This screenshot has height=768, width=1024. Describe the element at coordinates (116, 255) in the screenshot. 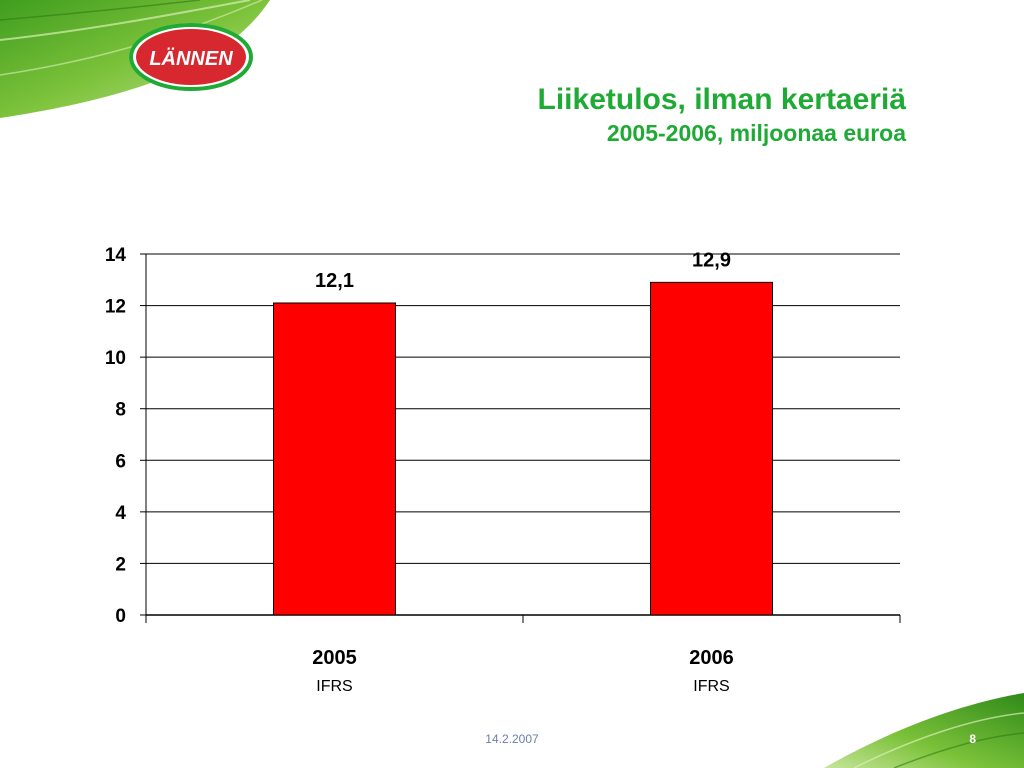

I see `y-tick-label: 14` at that location.